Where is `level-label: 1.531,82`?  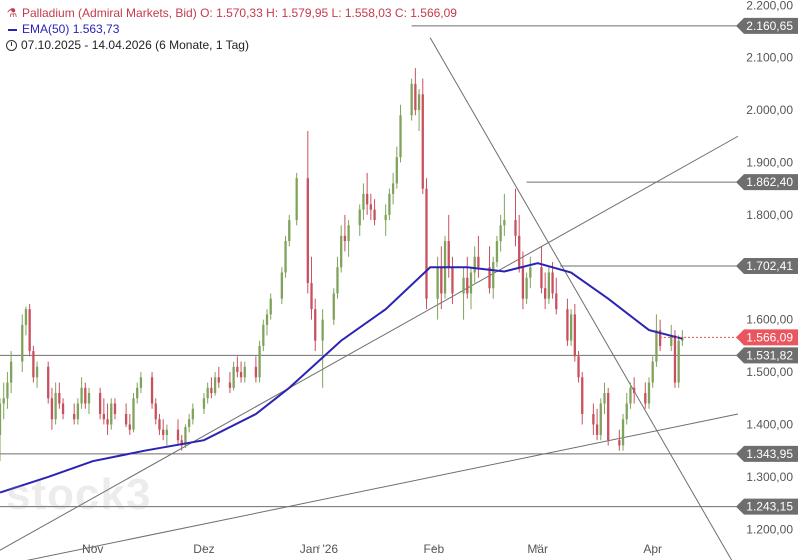
level-label: 1.531,82 is located at coordinates (769, 355).